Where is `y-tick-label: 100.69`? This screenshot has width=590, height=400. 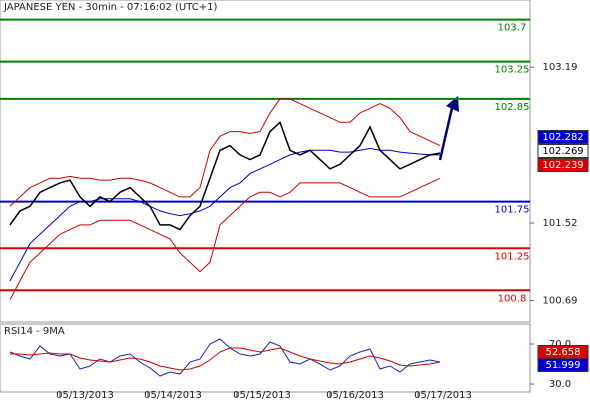 y-tick-label: 100.69 is located at coordinates (560, 301).